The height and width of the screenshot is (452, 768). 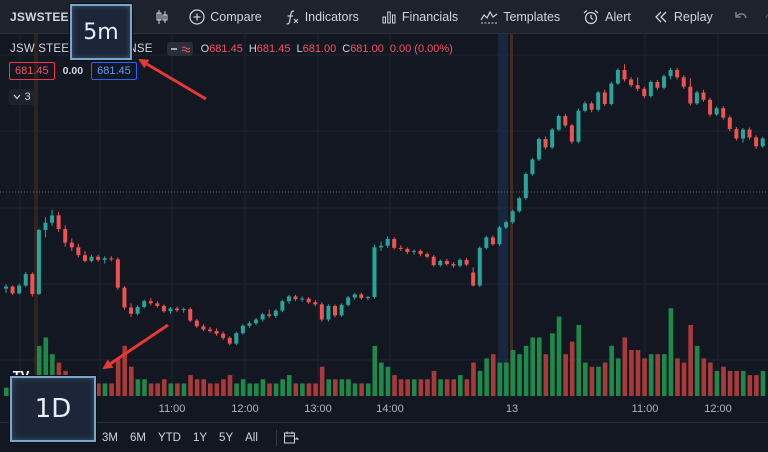 I want to click on compare-button: Compare, so click(x=225, y=17).